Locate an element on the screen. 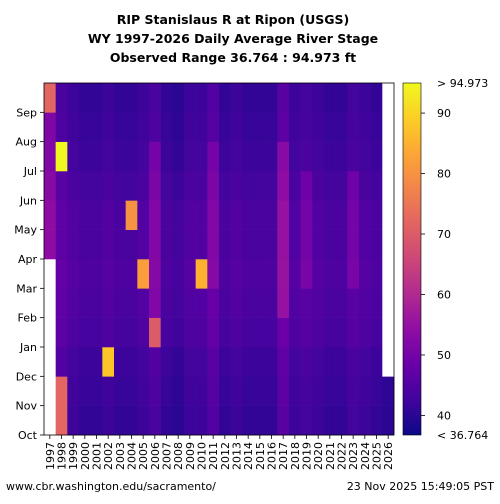 This screenshot has width=500, height=504. heat-cell-2011-jun is located at coordinates (213, 186).